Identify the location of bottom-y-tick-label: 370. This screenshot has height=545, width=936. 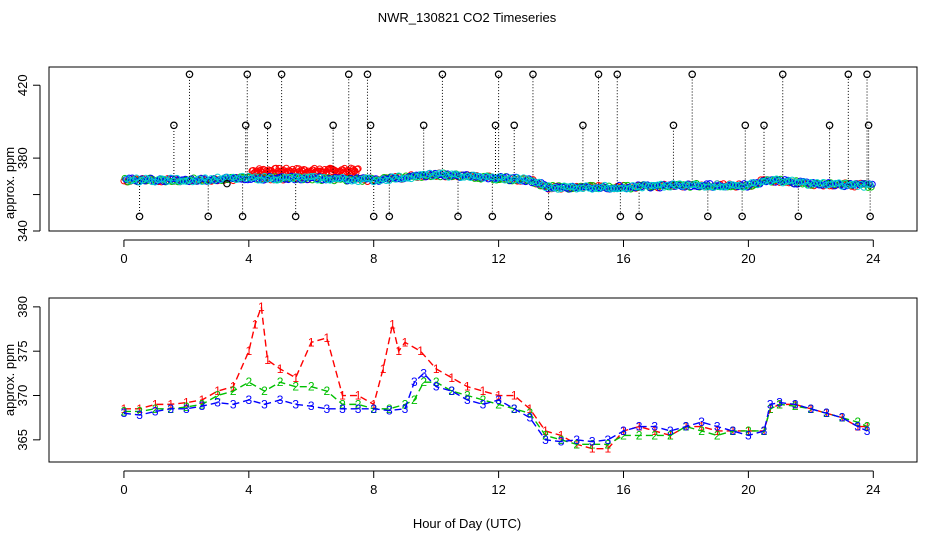
(22, 396).